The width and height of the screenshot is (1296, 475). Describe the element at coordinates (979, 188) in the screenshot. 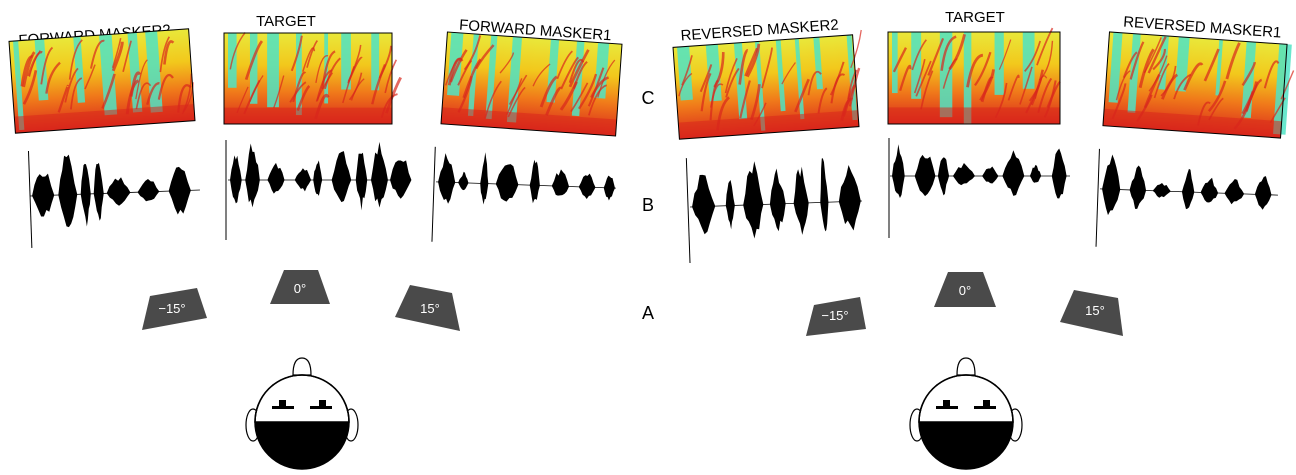

I see `right-target-waveform` at that location.